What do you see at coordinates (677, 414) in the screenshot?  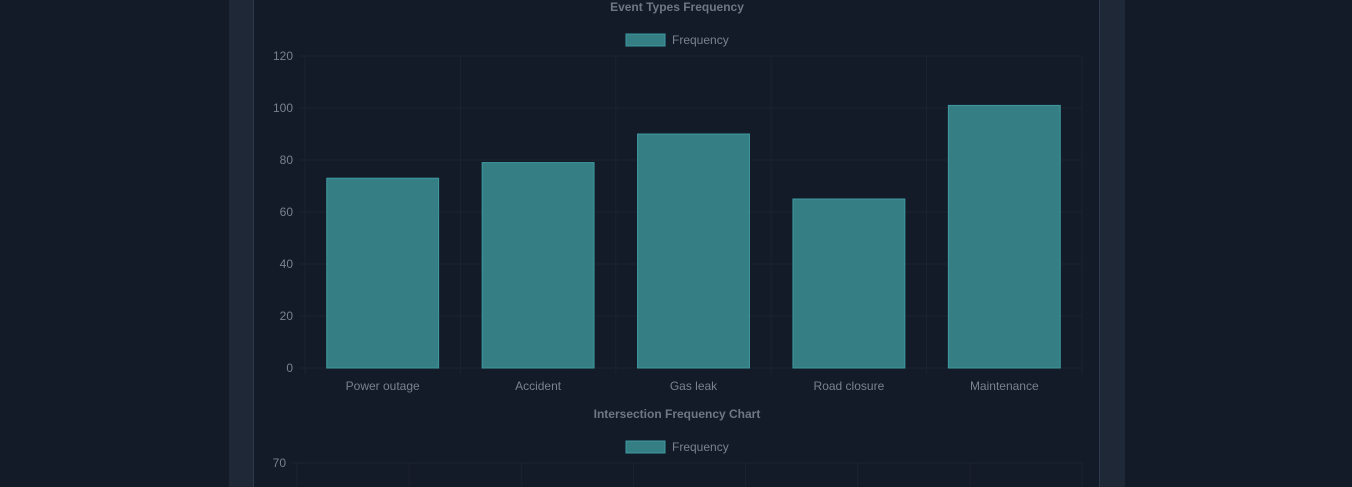 I see `intersection-chart-title: Intersection Frequency Chart` at bounding box center [677, 414].